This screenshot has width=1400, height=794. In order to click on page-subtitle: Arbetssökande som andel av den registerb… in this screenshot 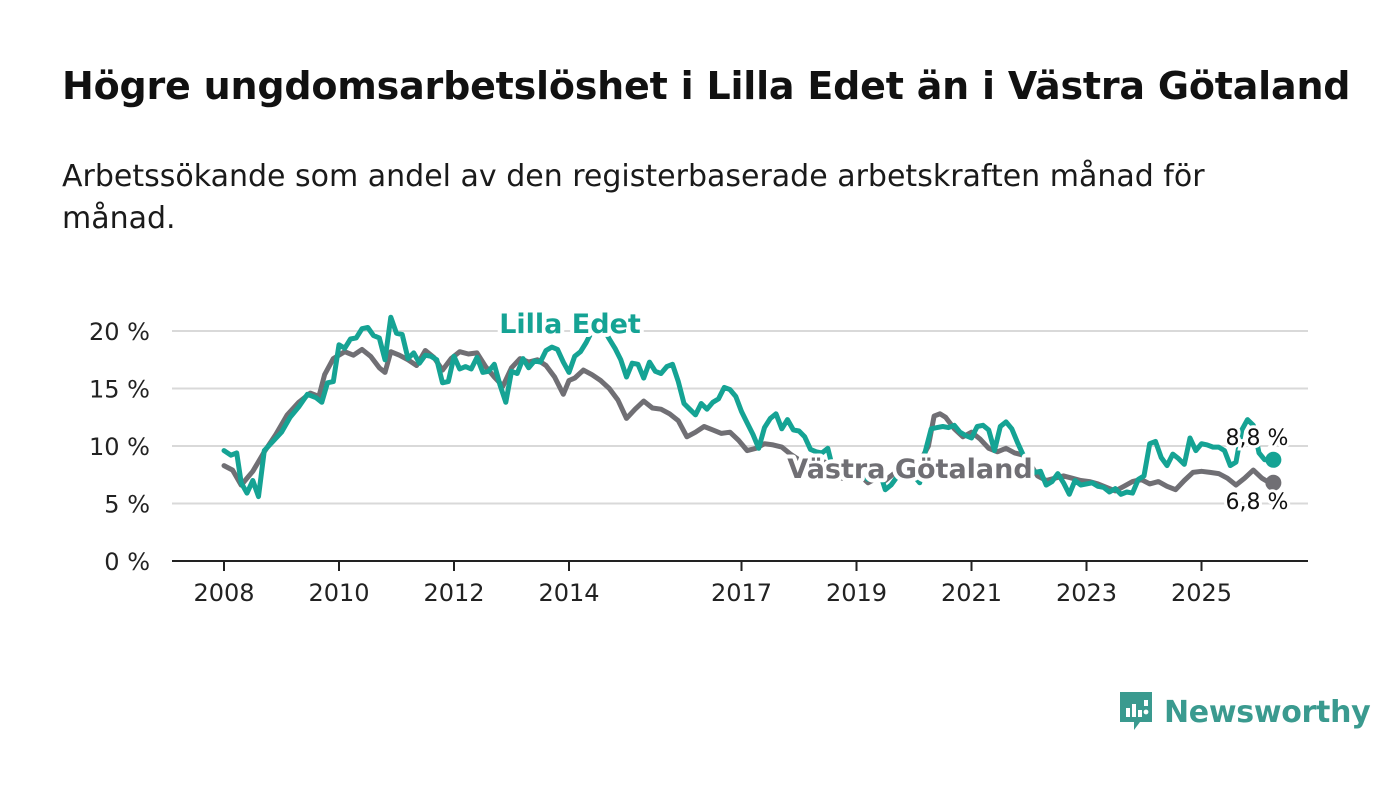, I will do `click(633, 197)`.